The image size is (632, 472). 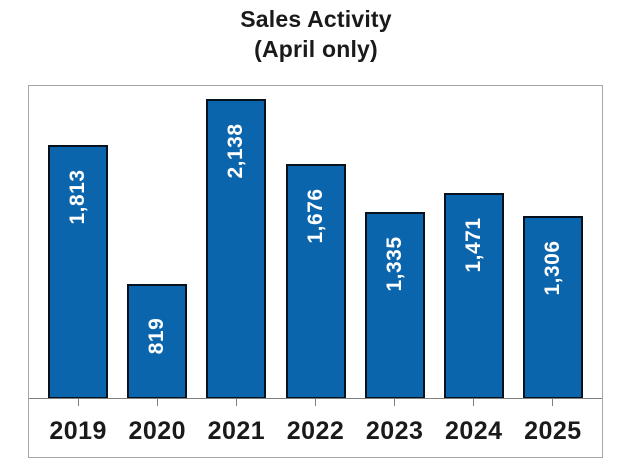 What do you see at coordinates (78, 197) in the screenshot?
I see `bar-value-label: 1,813` at bounding box center [78, 197].